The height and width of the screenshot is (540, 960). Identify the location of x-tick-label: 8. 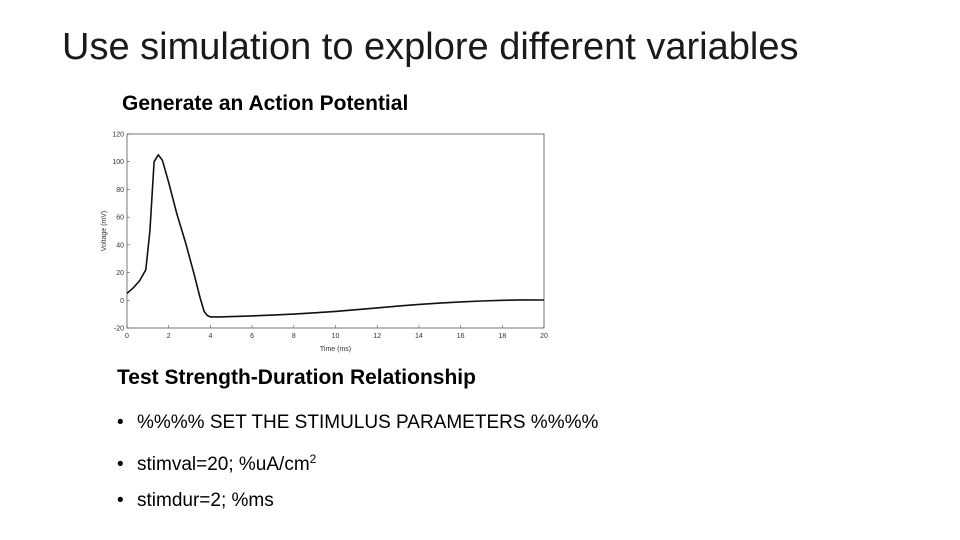
(294, 336).